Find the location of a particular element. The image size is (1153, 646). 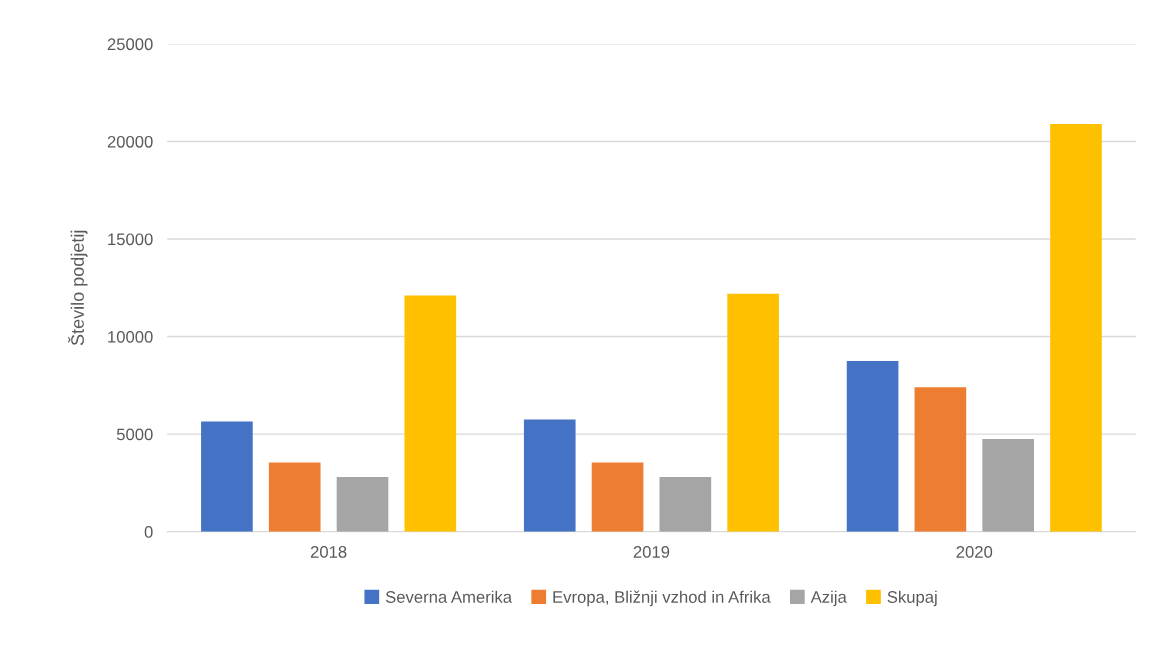

y-tick-label: 5000 is located at coordinates (134, 434).